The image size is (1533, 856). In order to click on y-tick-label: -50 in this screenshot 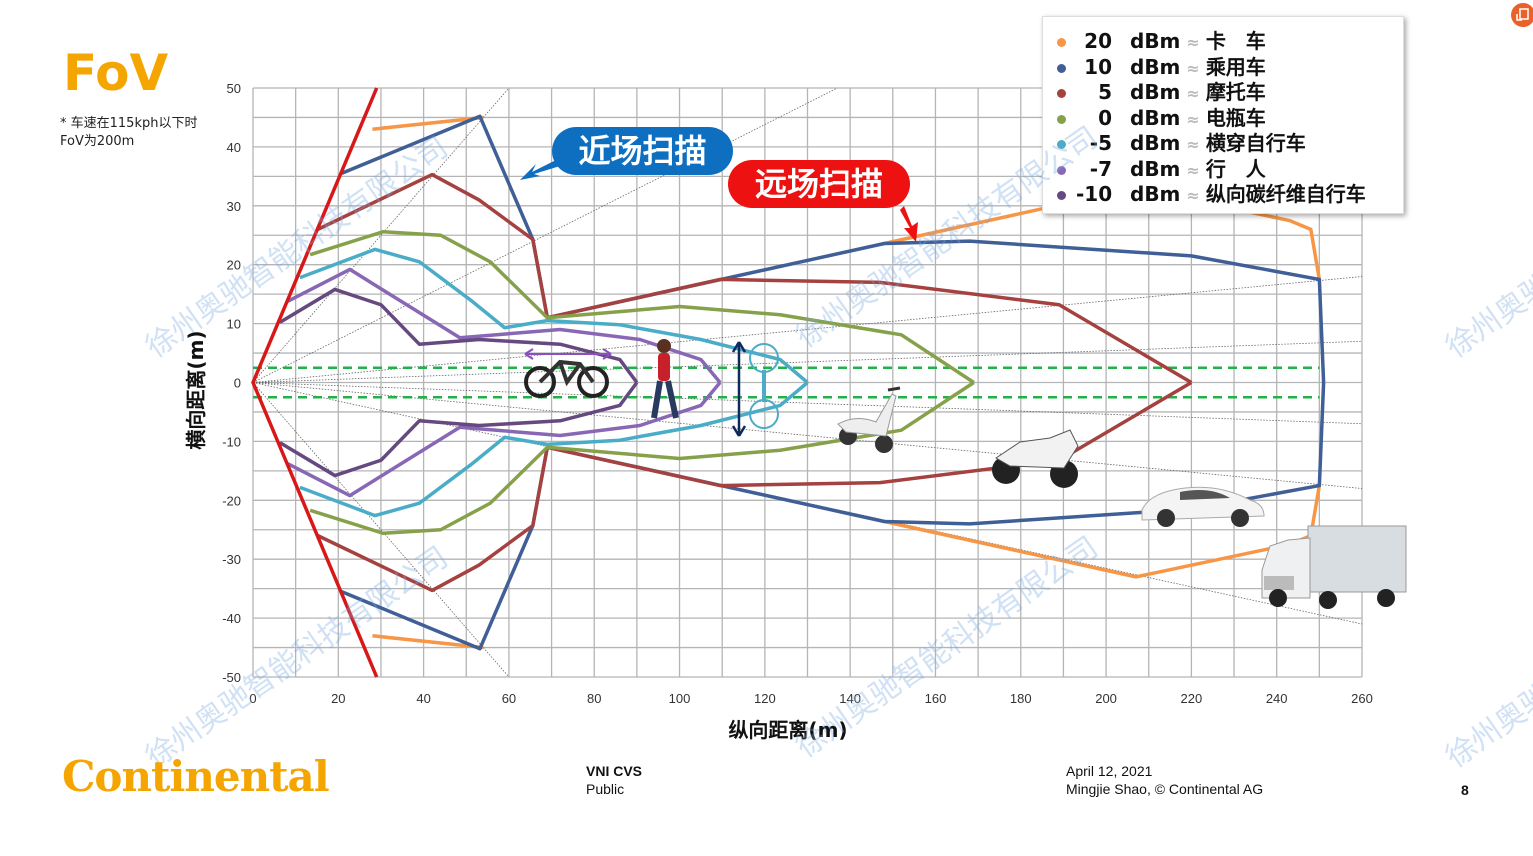, I will do `click(231, 677)`.